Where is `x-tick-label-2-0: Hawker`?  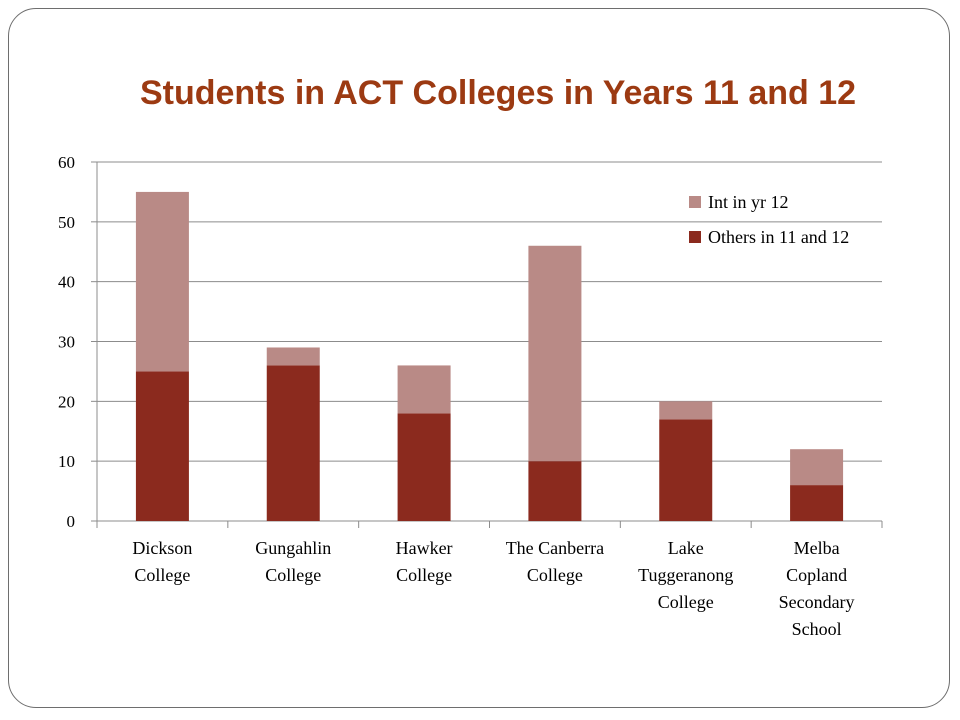
x-tick-label-2-0: Hawker is located at coordinates (424, 548).